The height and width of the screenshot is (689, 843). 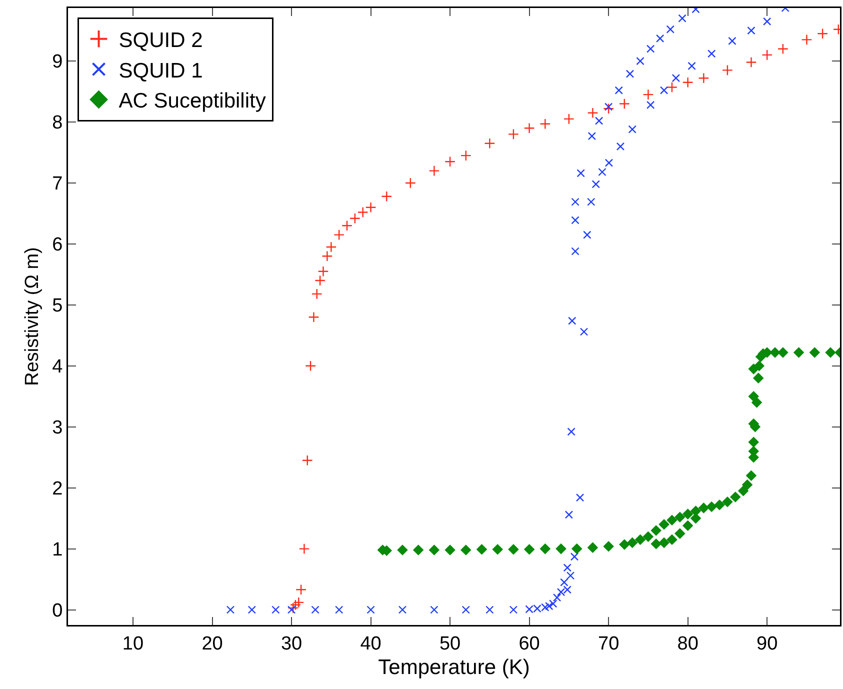 What do you see at coordinates (450, 643) in the screenshot?
I see `x-tick-label: 50` at bounding box center [450, 643].